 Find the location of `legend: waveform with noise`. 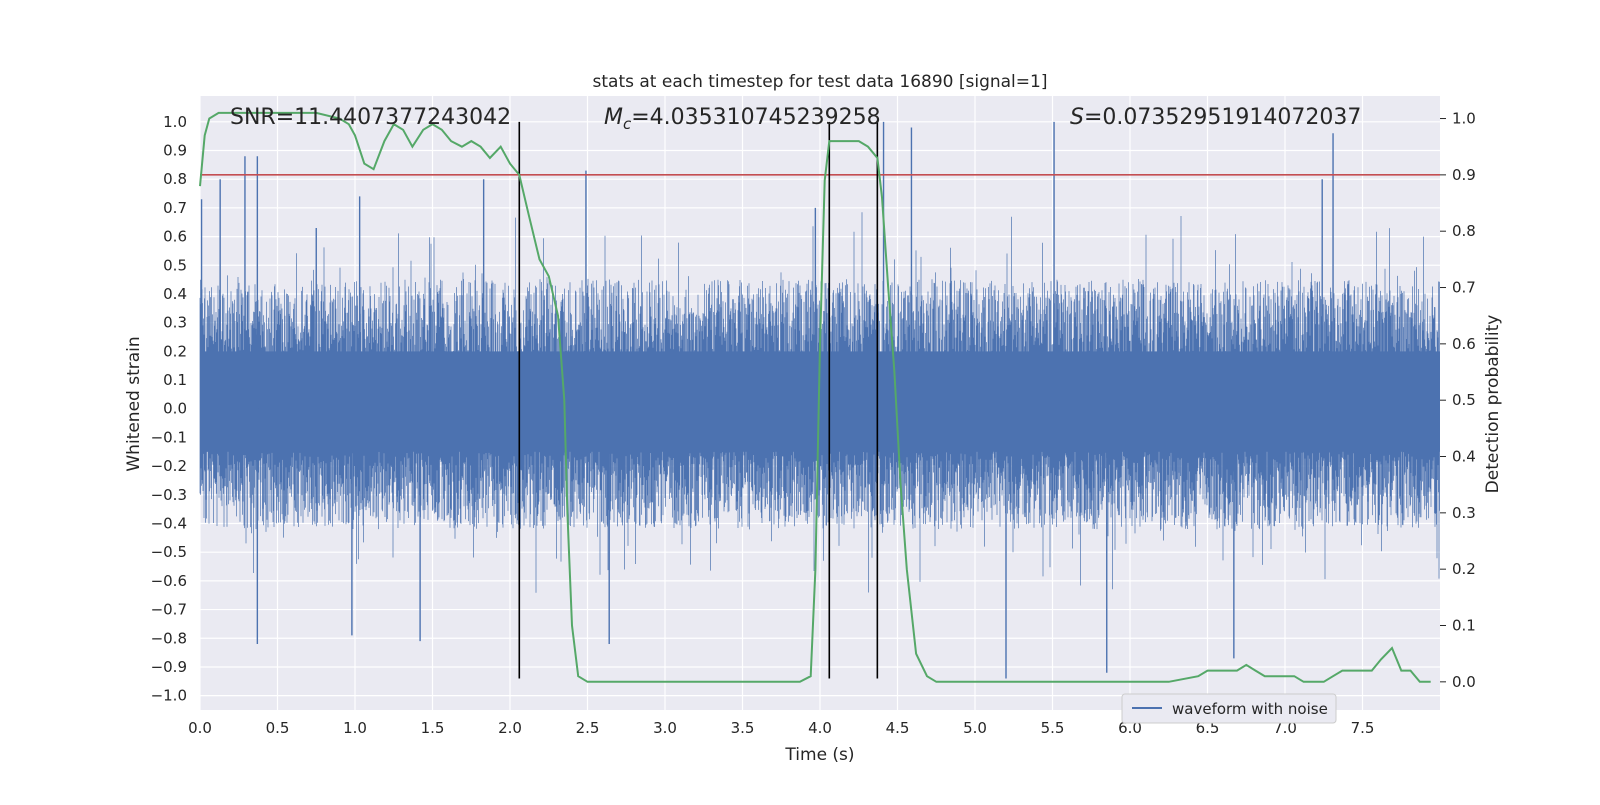

legend: waveform with noise is located at coordinates (1229, 708).